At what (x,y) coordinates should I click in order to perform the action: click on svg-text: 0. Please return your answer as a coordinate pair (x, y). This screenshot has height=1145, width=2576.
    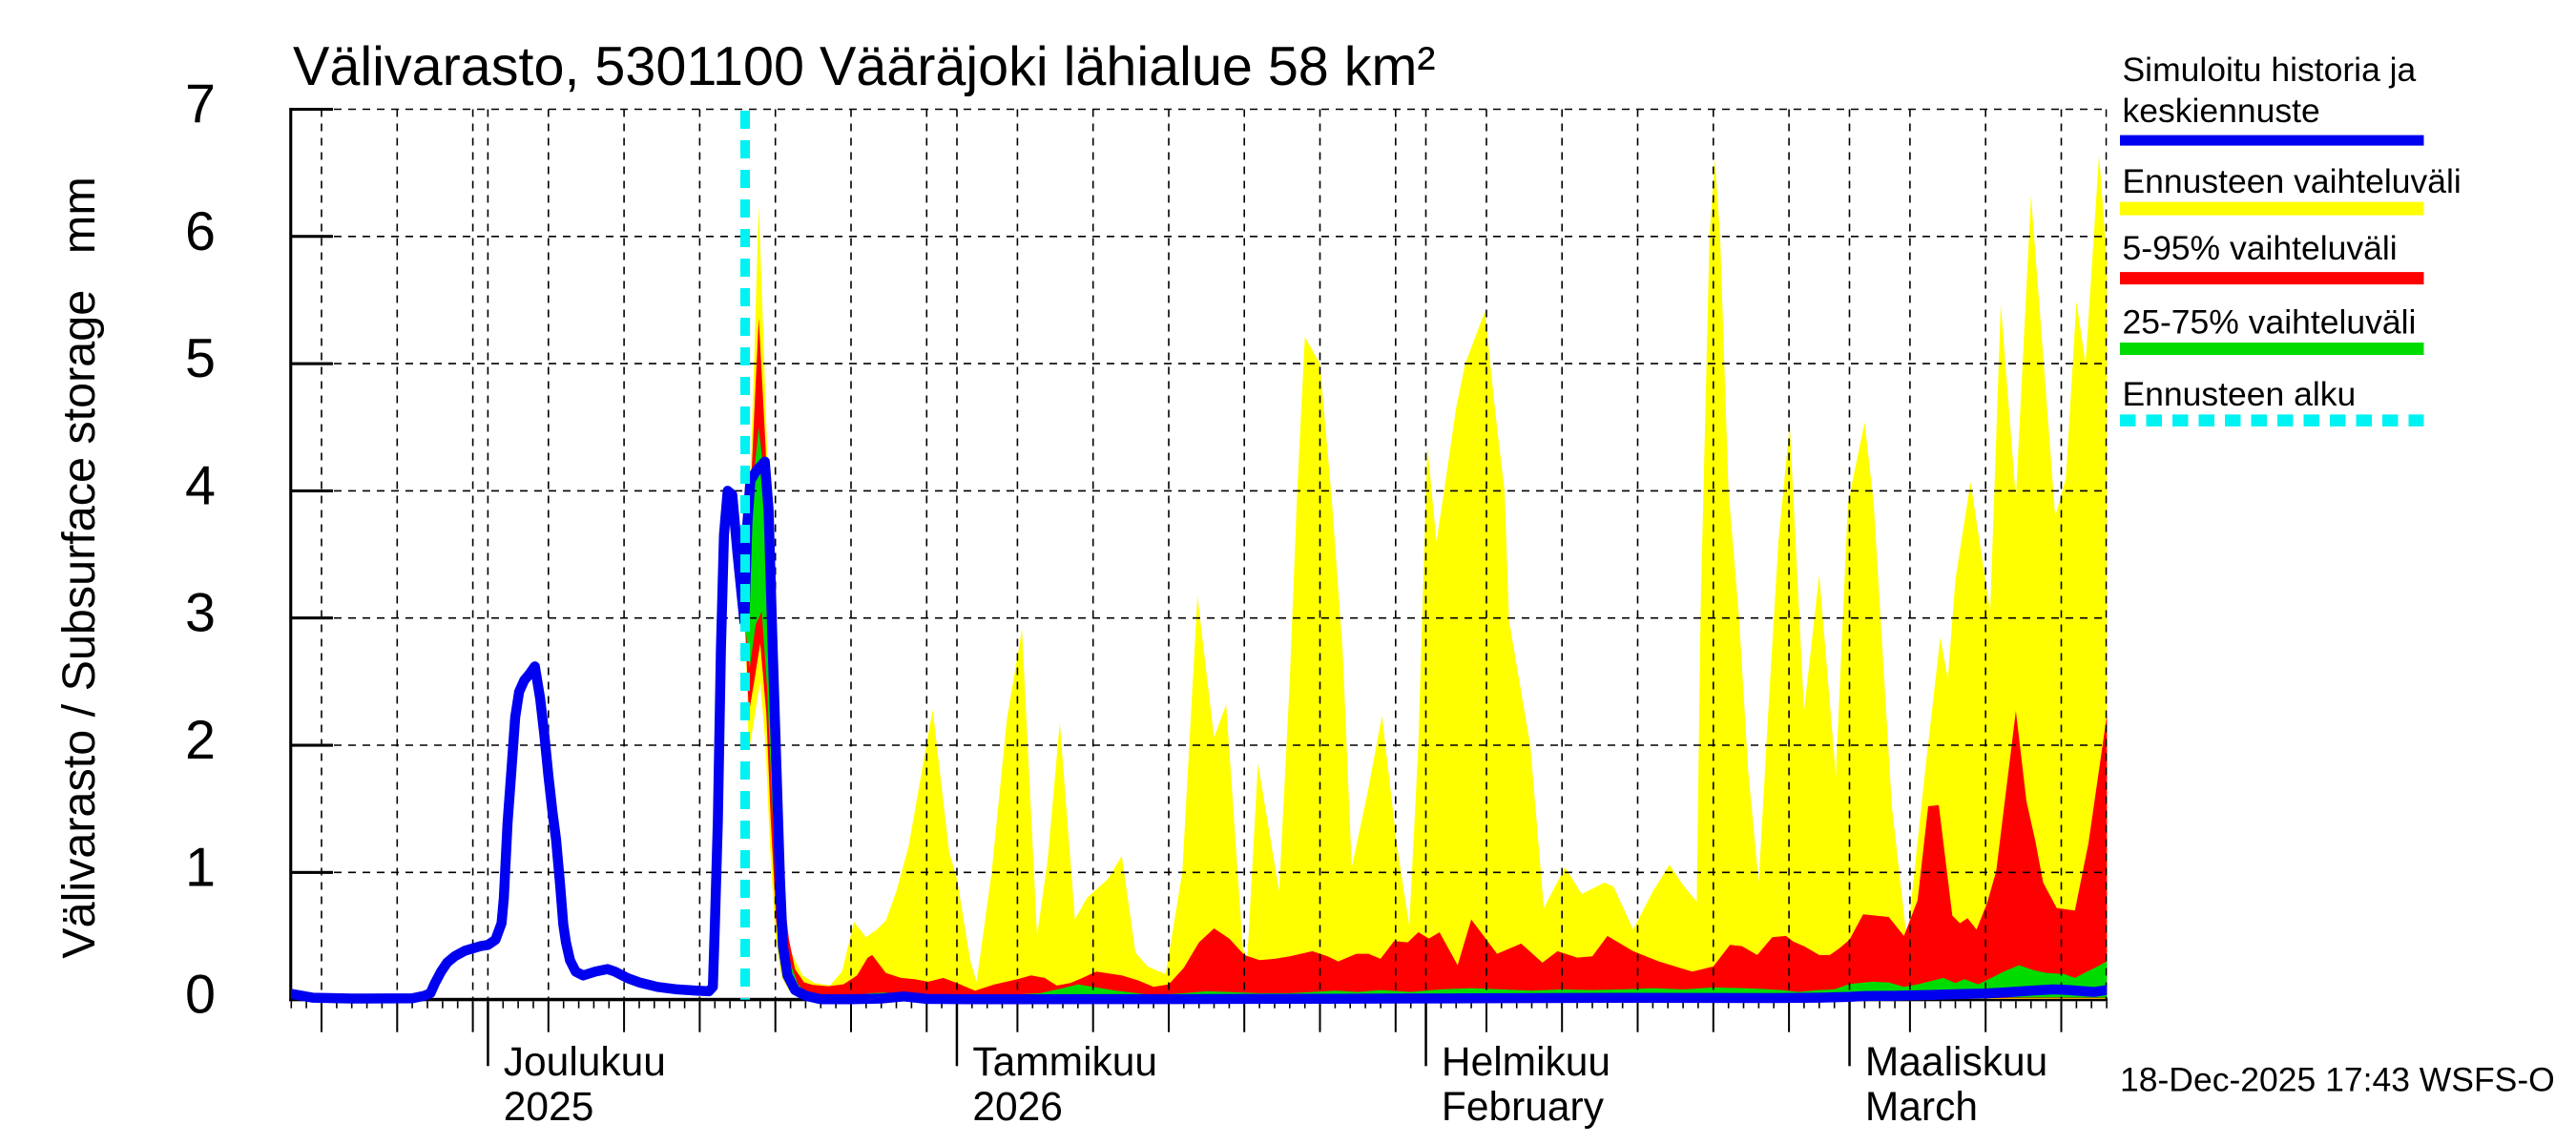
    Looking at the image, I should click on (200, 996).